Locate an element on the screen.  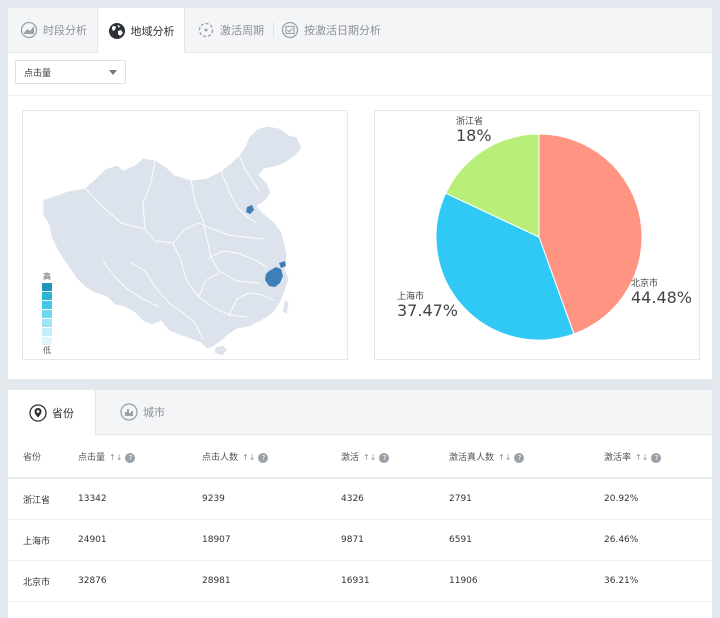
building-chart-icon is located at coordinates (129, 412).